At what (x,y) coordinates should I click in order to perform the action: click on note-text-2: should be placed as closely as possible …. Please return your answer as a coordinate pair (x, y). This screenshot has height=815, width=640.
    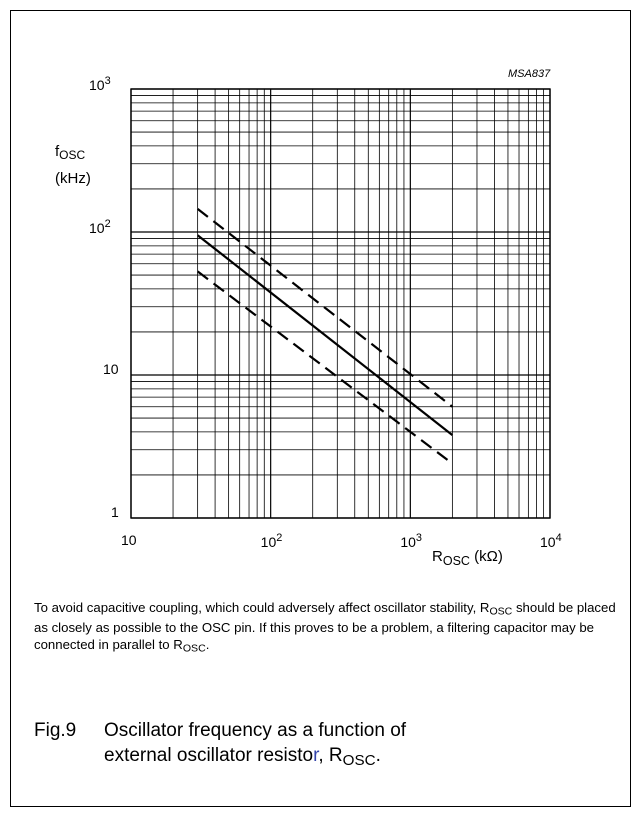
    Looking at the image, I should click on (325, 626).